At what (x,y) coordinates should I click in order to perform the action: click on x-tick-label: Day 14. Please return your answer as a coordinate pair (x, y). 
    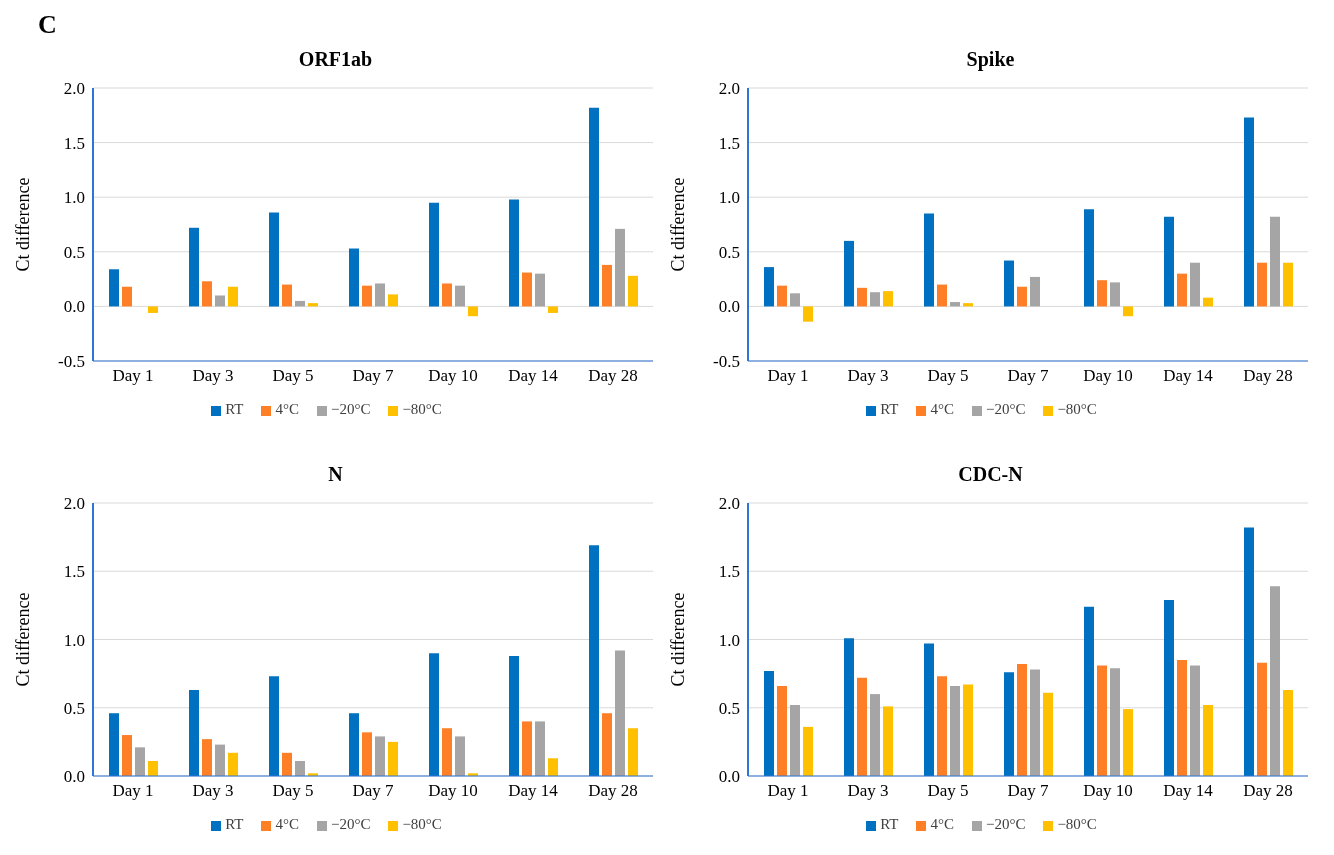
    Looking at the image, I should click on (1188, 376).